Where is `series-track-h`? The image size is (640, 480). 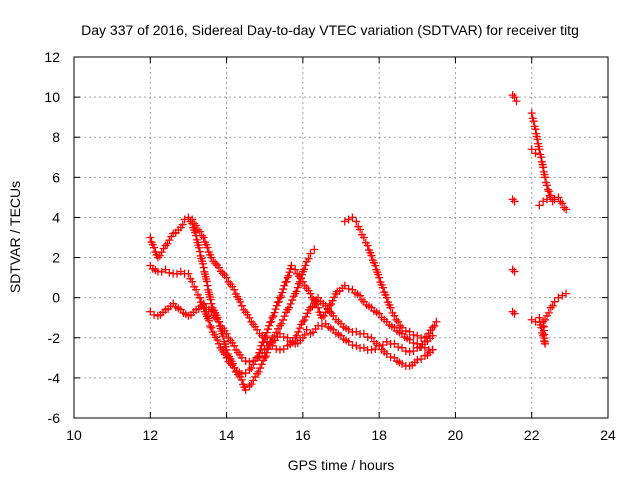 series-track-h is located at coordinates (549, 318).